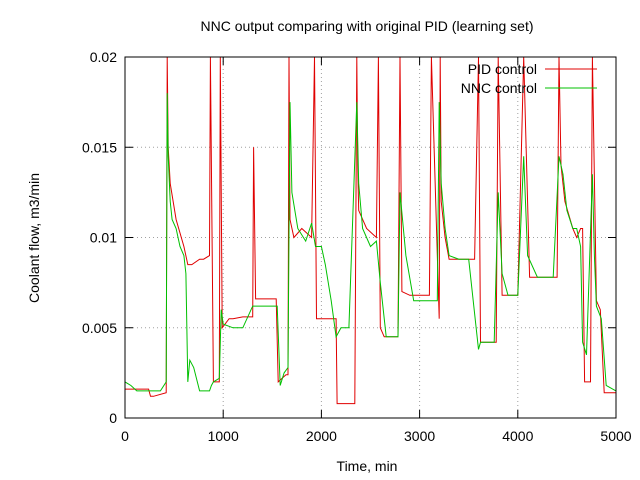 The height and width of the screenshot is (480, 640). I want to click on x-tick-label: 3000, so click(419, 436).